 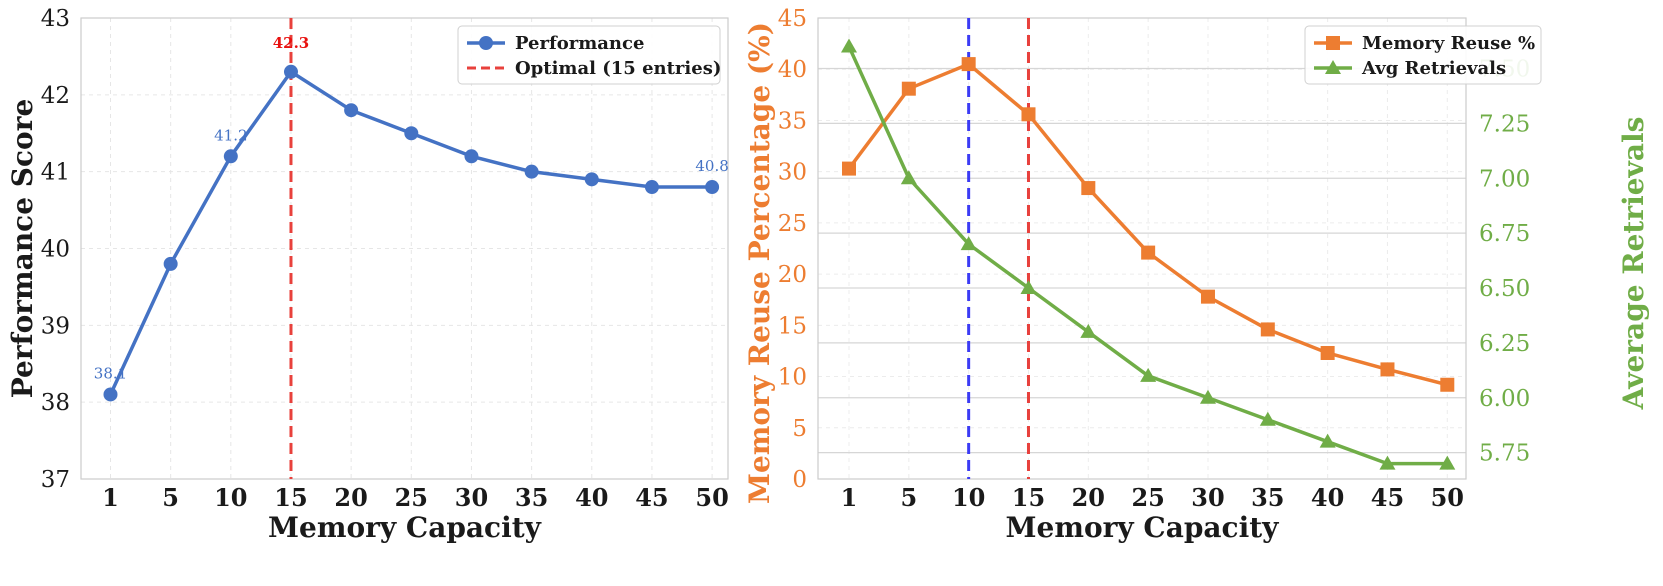 What do you see at coordinates (1333, 43) in the screenshot?
I see `legend-marker-memory-reuse` at bounding box center [1333, 43].